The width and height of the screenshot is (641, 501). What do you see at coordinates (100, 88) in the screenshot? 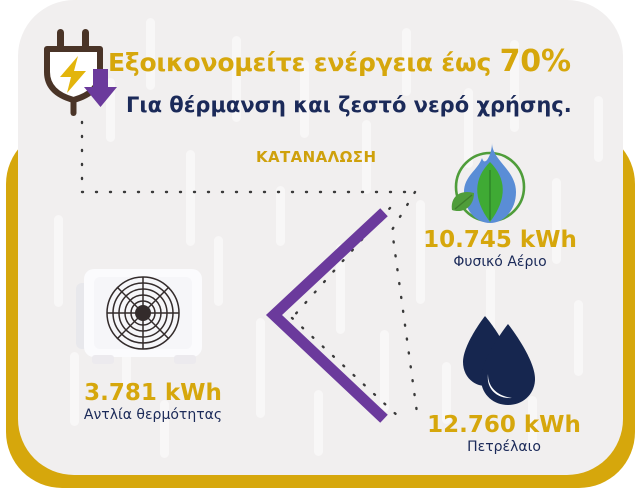
I see `download-arrow-icon` at bounding box center [100, 88].